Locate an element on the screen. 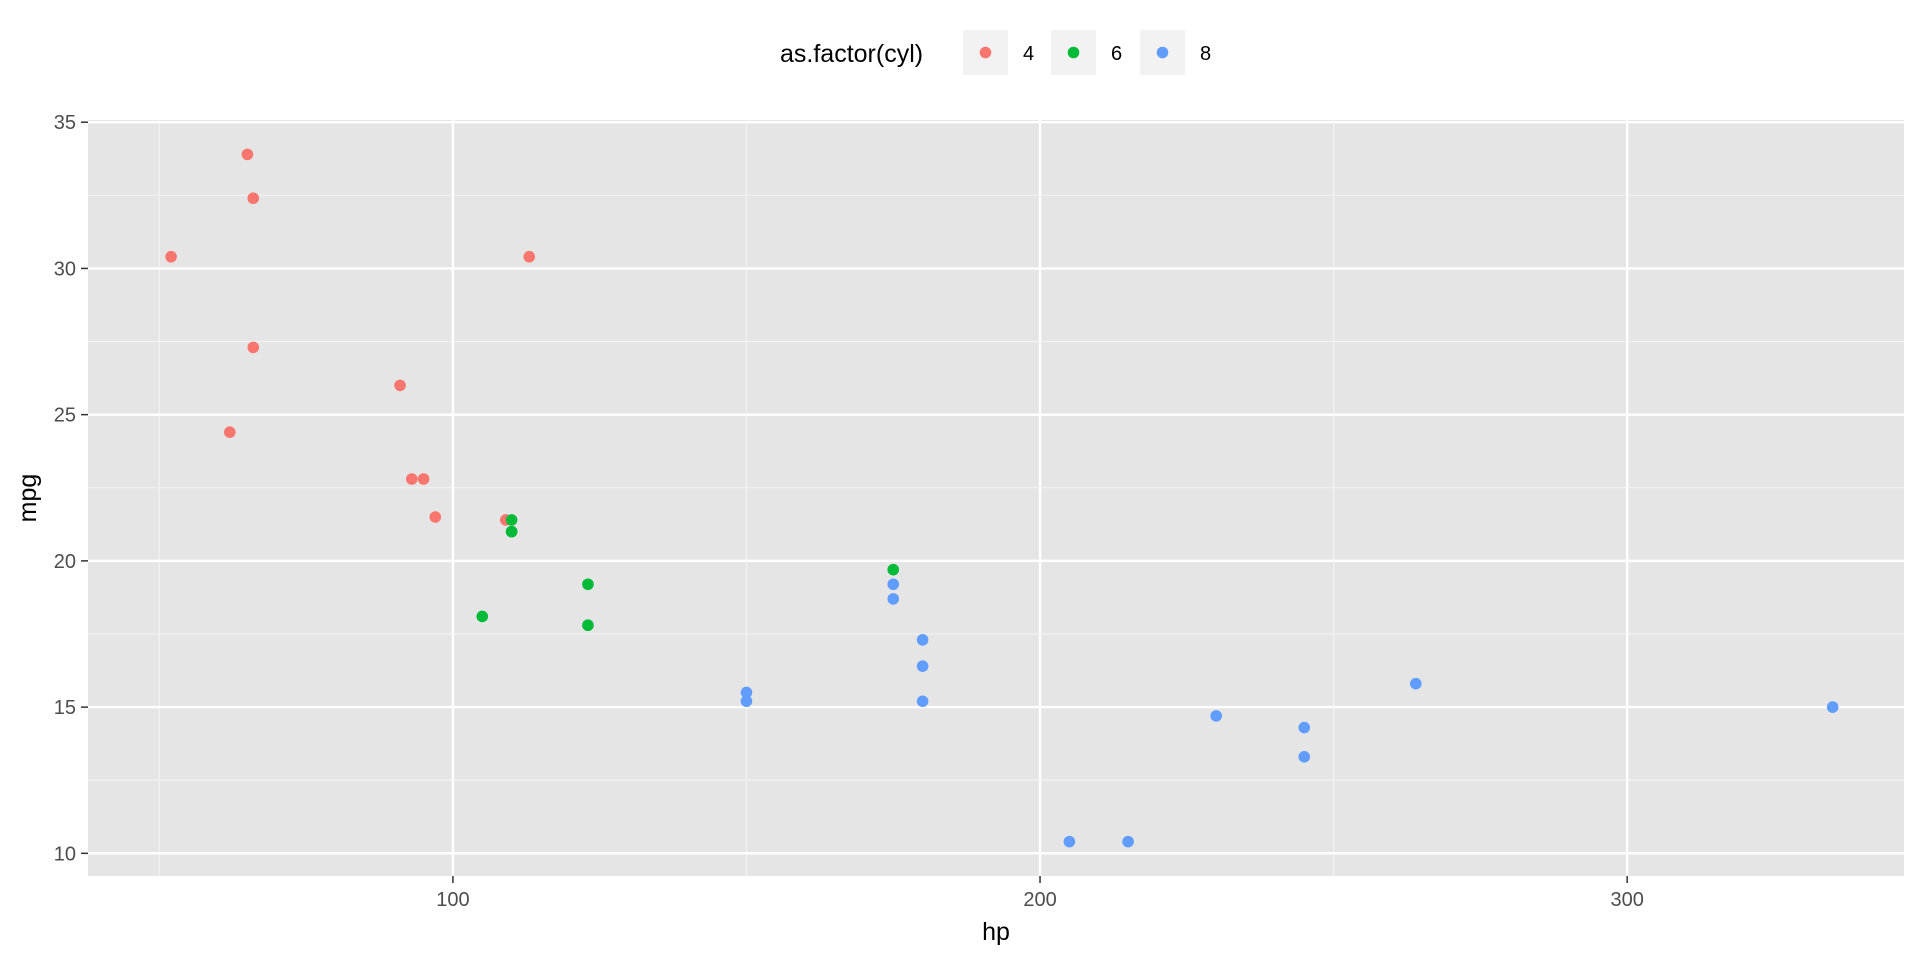  x-axis-title: hp is located at coordinates (996, 932).